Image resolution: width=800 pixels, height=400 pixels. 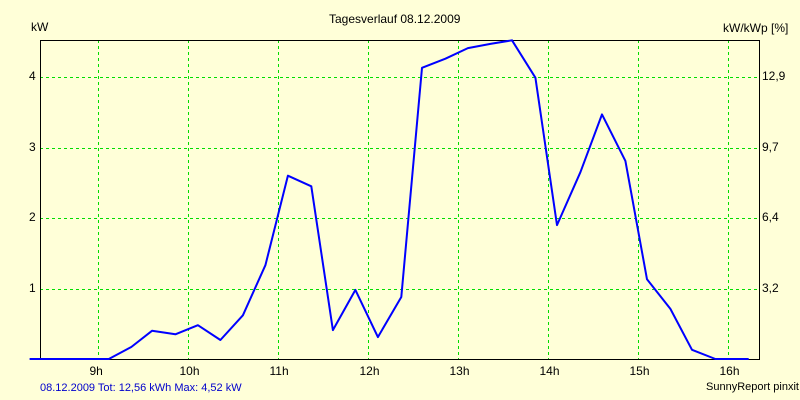 What do you see at coordinates (40, 27) in the screenshot?
I see `y-axis-label-left: kW` at bounding box center [40, 27].